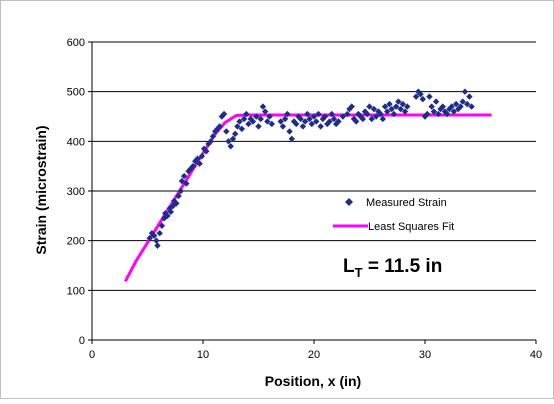 The width and height of the screenshot is (554, 404). I want to click on x-tick-label: 30, so click(425, 355).